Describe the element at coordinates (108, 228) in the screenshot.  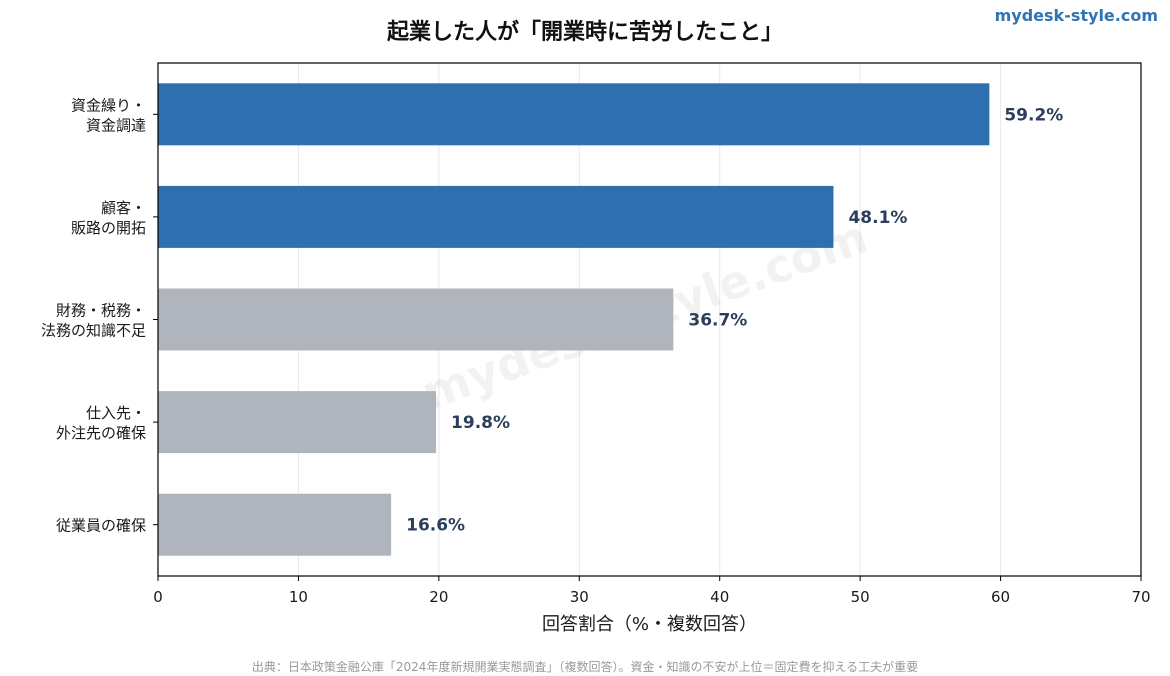
I see `category-label: 販路の開拓` at that location.